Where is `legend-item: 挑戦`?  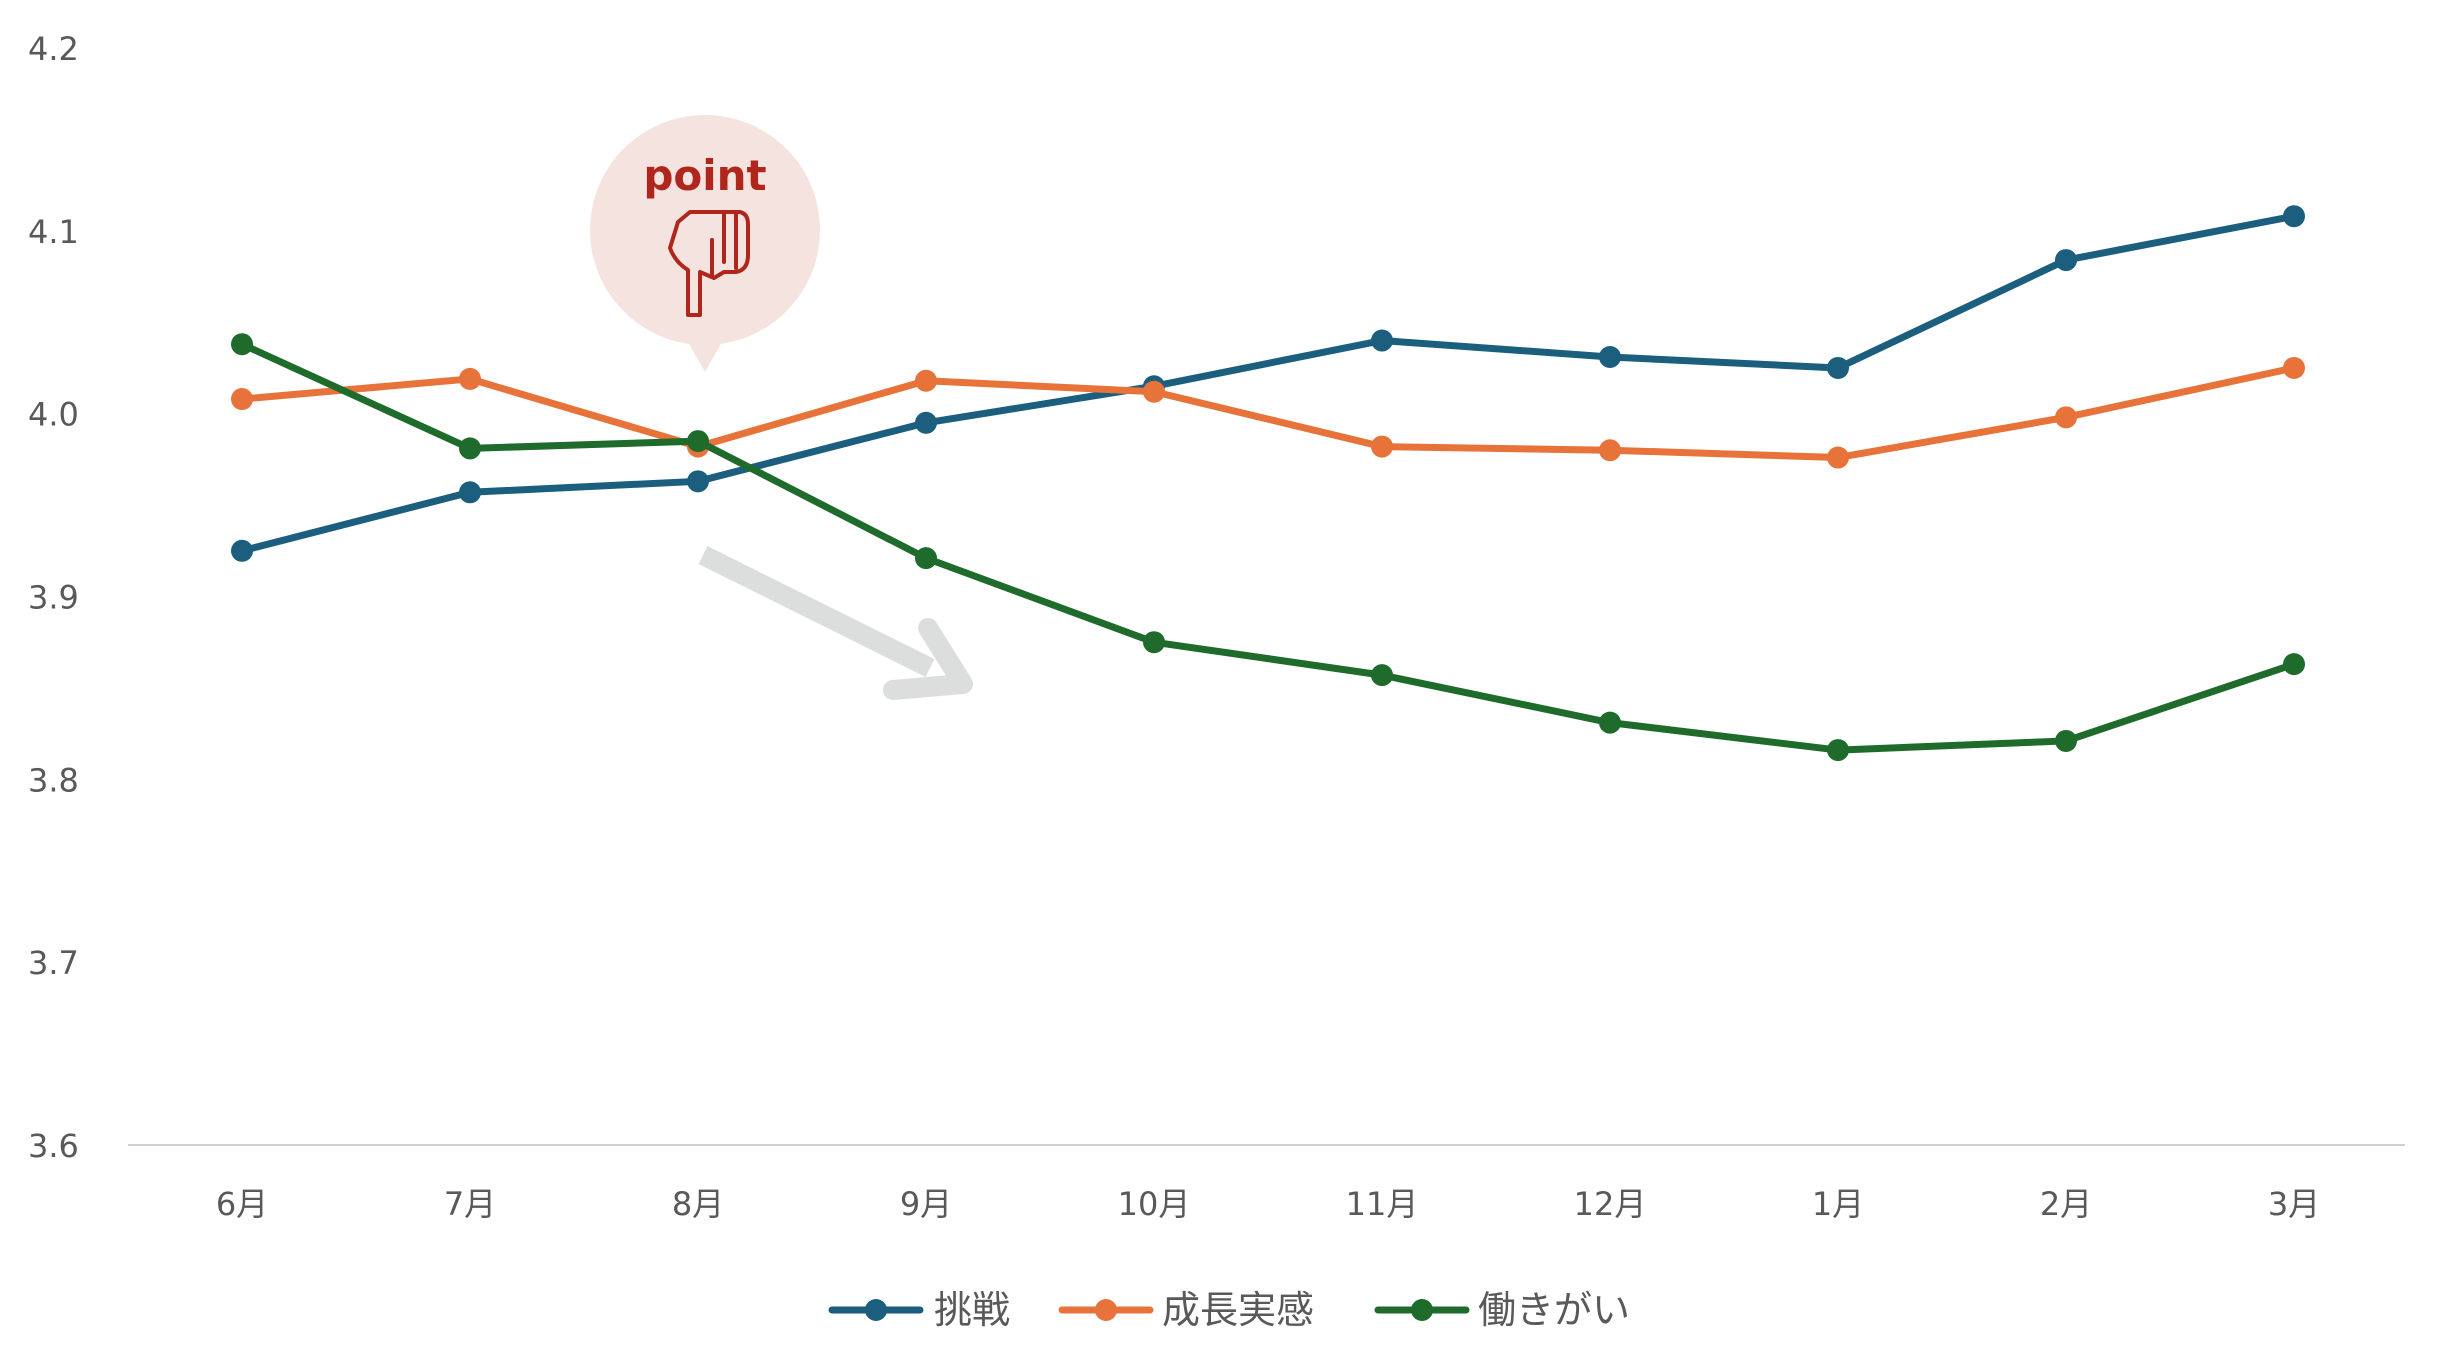
legend-item: 挑戦 is located at coordinates (919, 1310).